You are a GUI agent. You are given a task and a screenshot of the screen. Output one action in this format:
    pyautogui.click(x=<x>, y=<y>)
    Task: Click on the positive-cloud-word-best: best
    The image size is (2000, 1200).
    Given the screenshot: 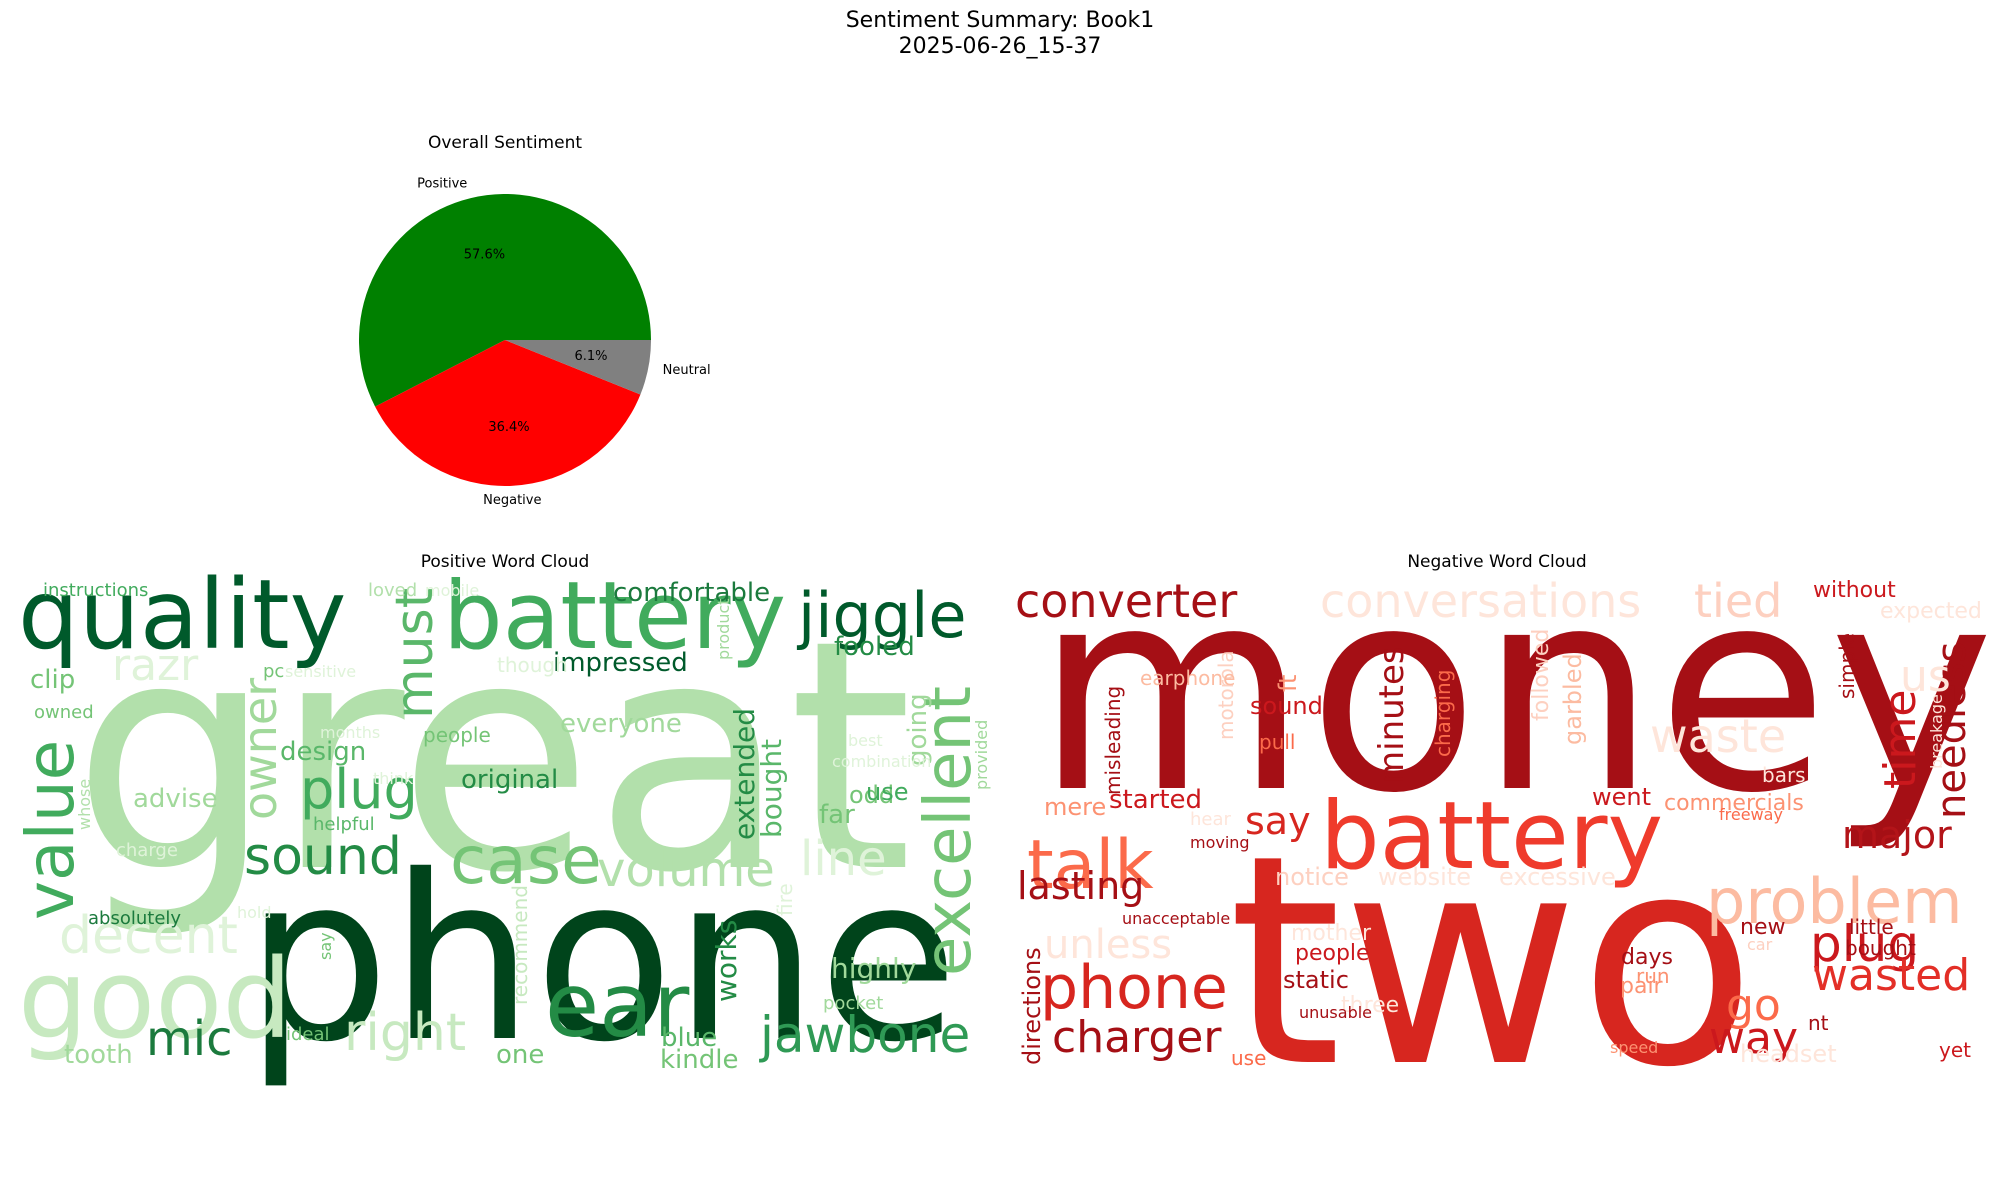 What is the action you would take?
    pyautogui.click(x=865, y=740)
    